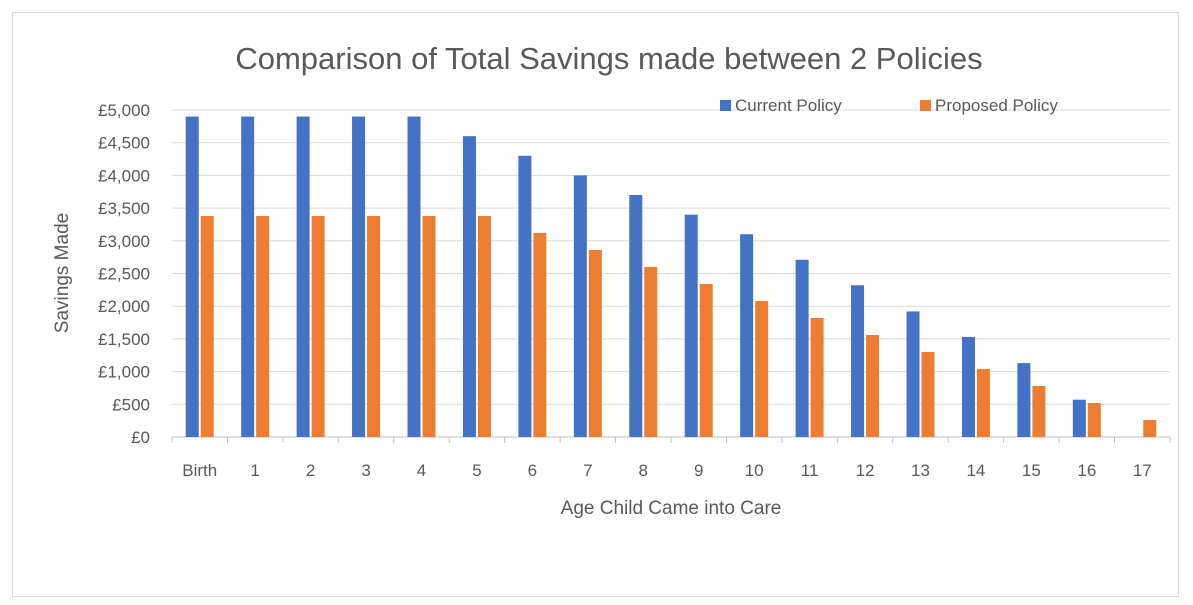 This screenshot has height=605, width=1193. I want to click on x-axis-label: Age Child Came into Care, so click(671, 508).